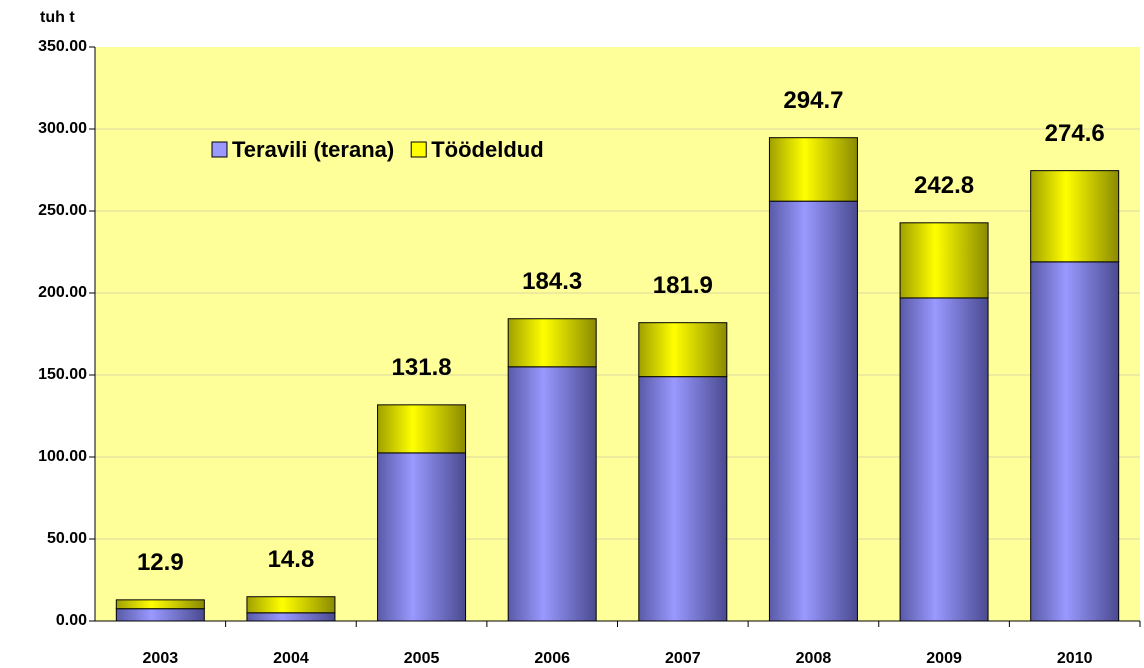 This screenshot has height=668, width=1144. What do you see at coordinates (62, 456) in the screenshot?
I see `y-tick-label: 100.00` at bounding box center [62, 456].